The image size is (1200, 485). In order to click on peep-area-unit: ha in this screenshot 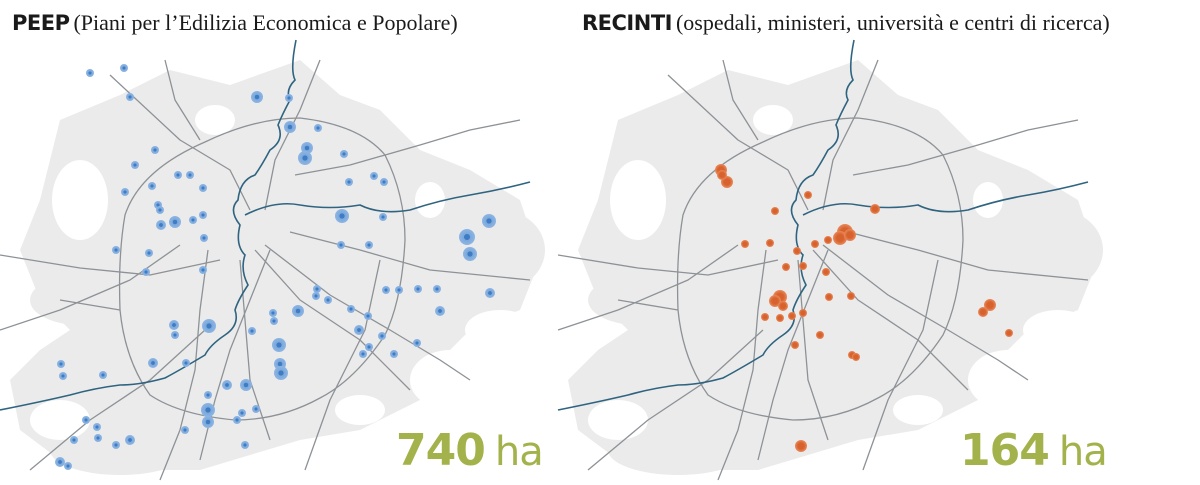, I will do `click(519, 452)`.